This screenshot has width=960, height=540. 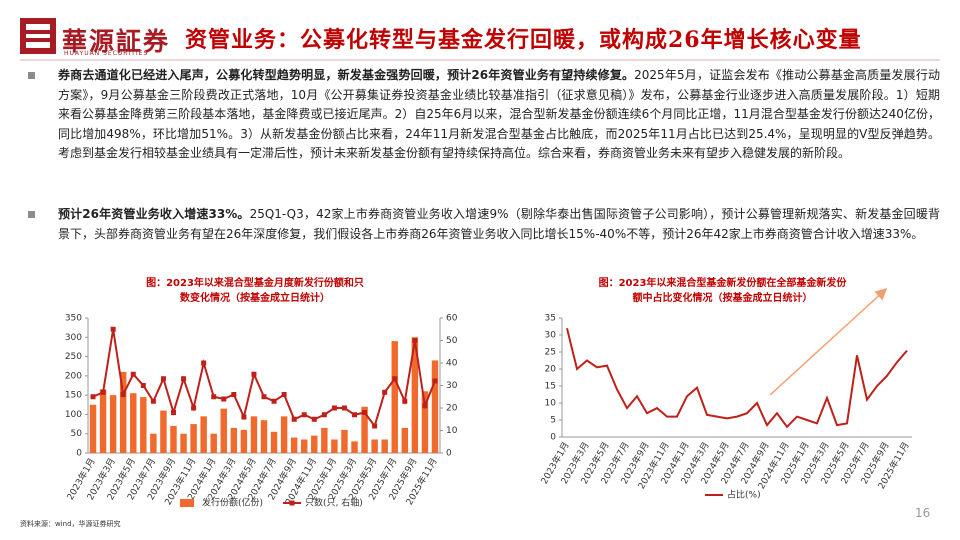 I want to click on logo-text: 華源証券, so click(x=116, y=41).